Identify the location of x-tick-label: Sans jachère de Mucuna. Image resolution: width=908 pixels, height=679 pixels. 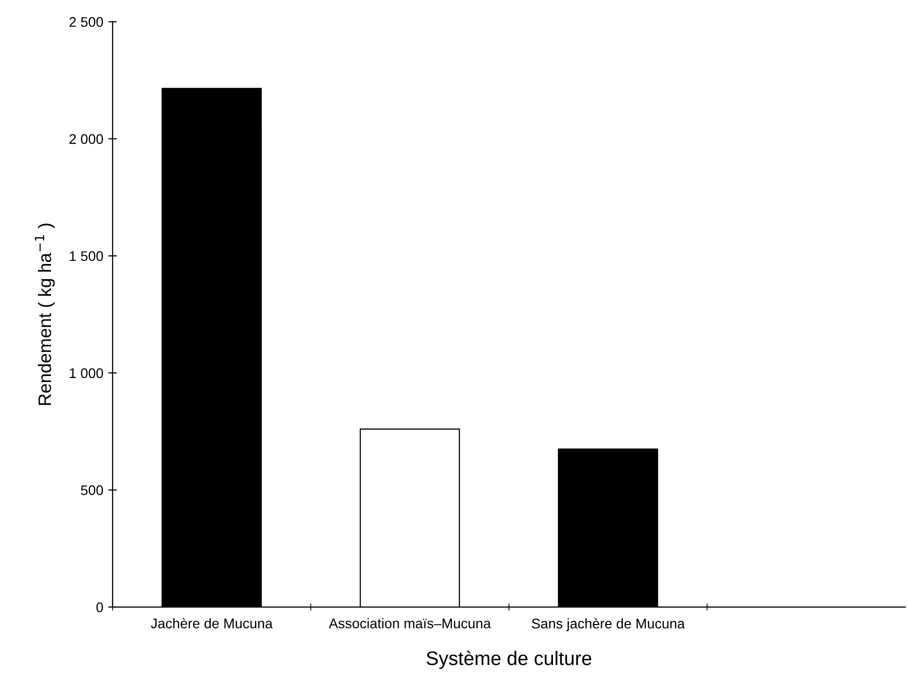
(608, 625).